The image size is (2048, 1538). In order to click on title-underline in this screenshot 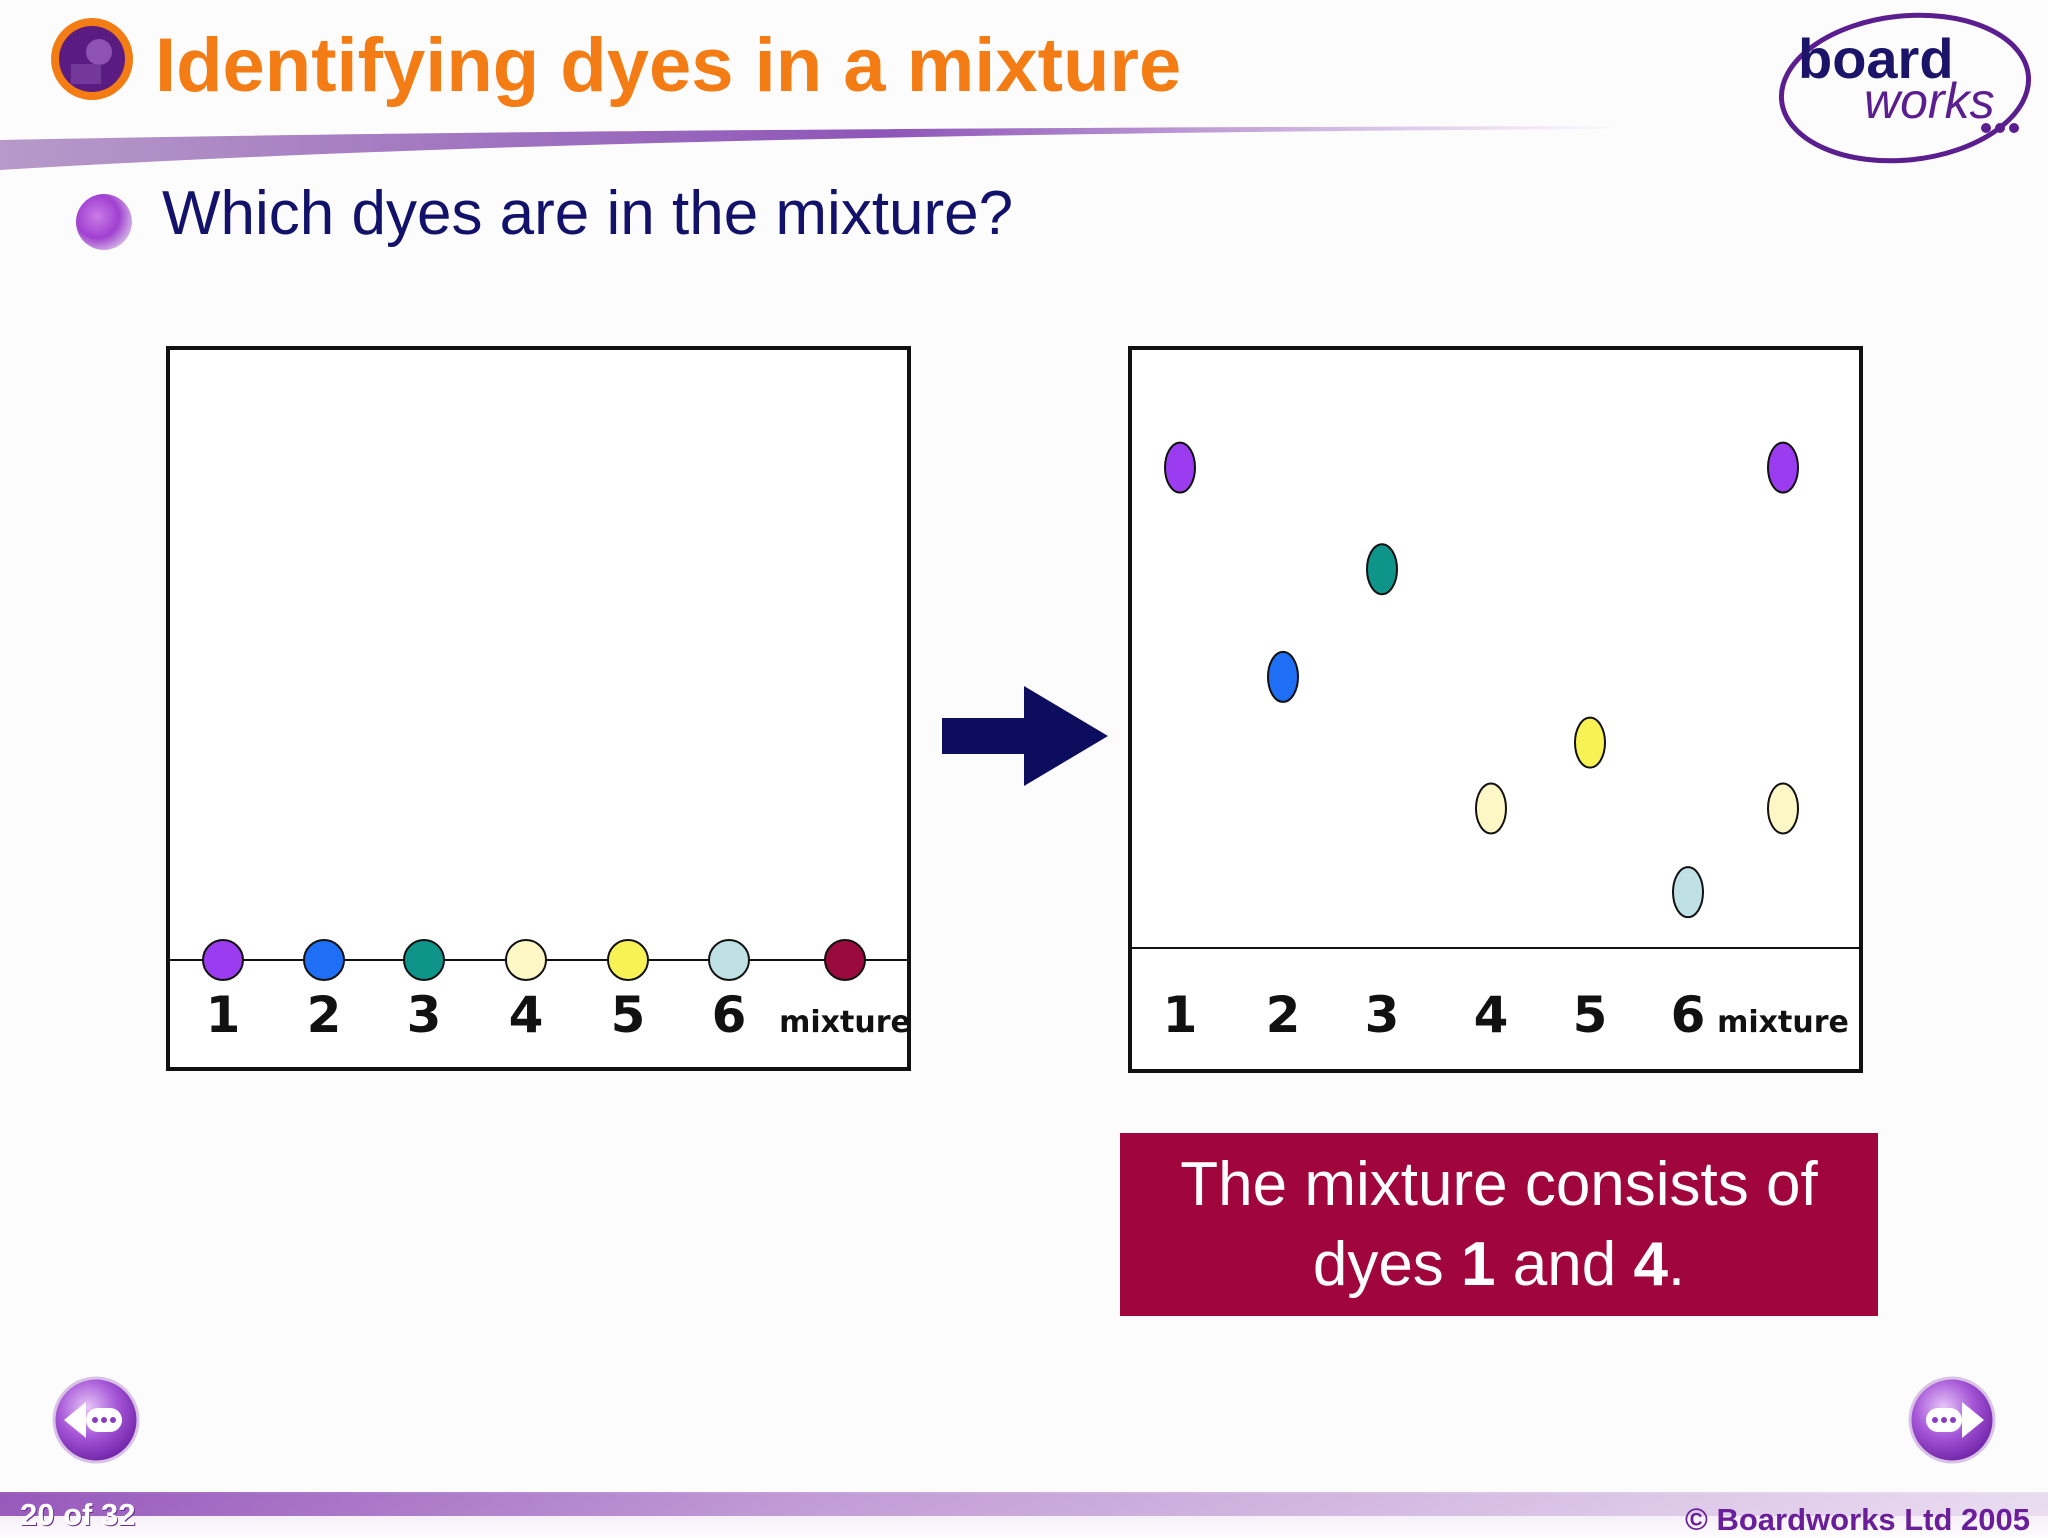, I will do `click(810, 148)`.